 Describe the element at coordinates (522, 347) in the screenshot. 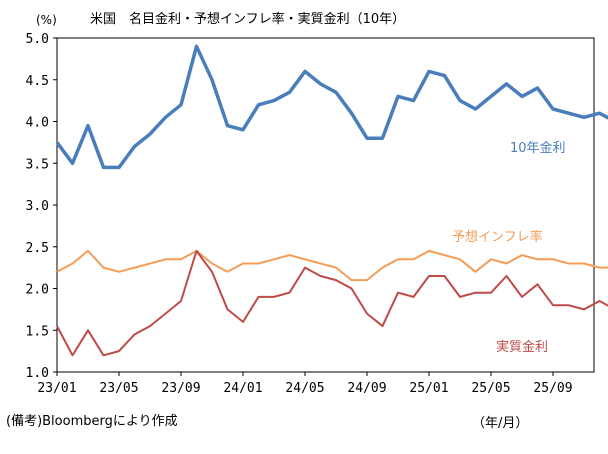

I see `series-label: 実質金利` at that location.